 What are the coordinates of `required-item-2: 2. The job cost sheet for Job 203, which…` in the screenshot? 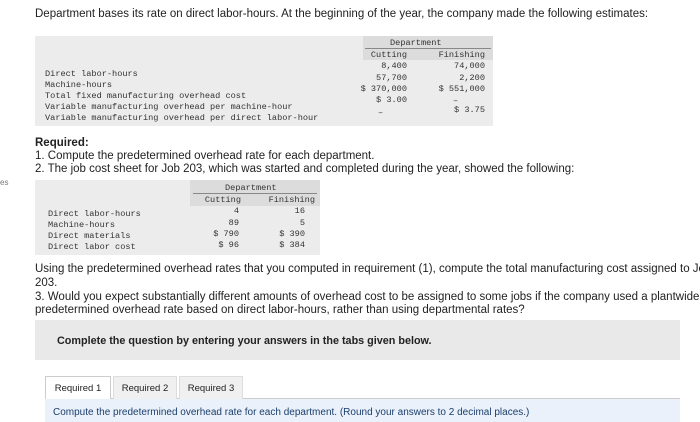 It's located at (305, 169).